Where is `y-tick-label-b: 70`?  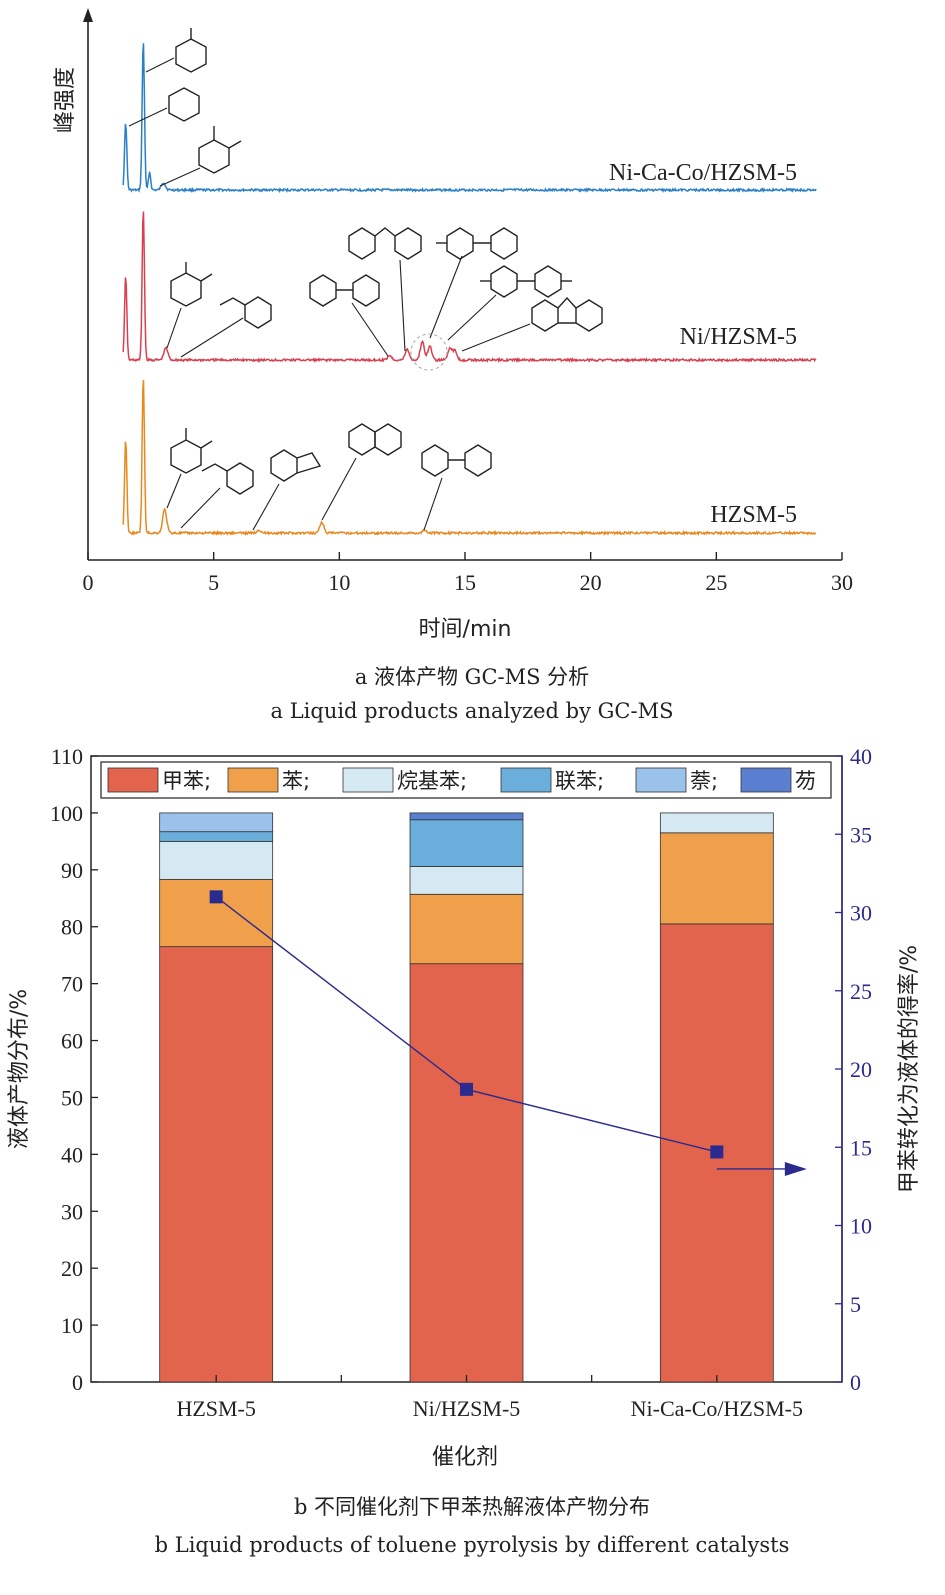 y-tick-label-b: 70 is located at coordinates (72, 984).